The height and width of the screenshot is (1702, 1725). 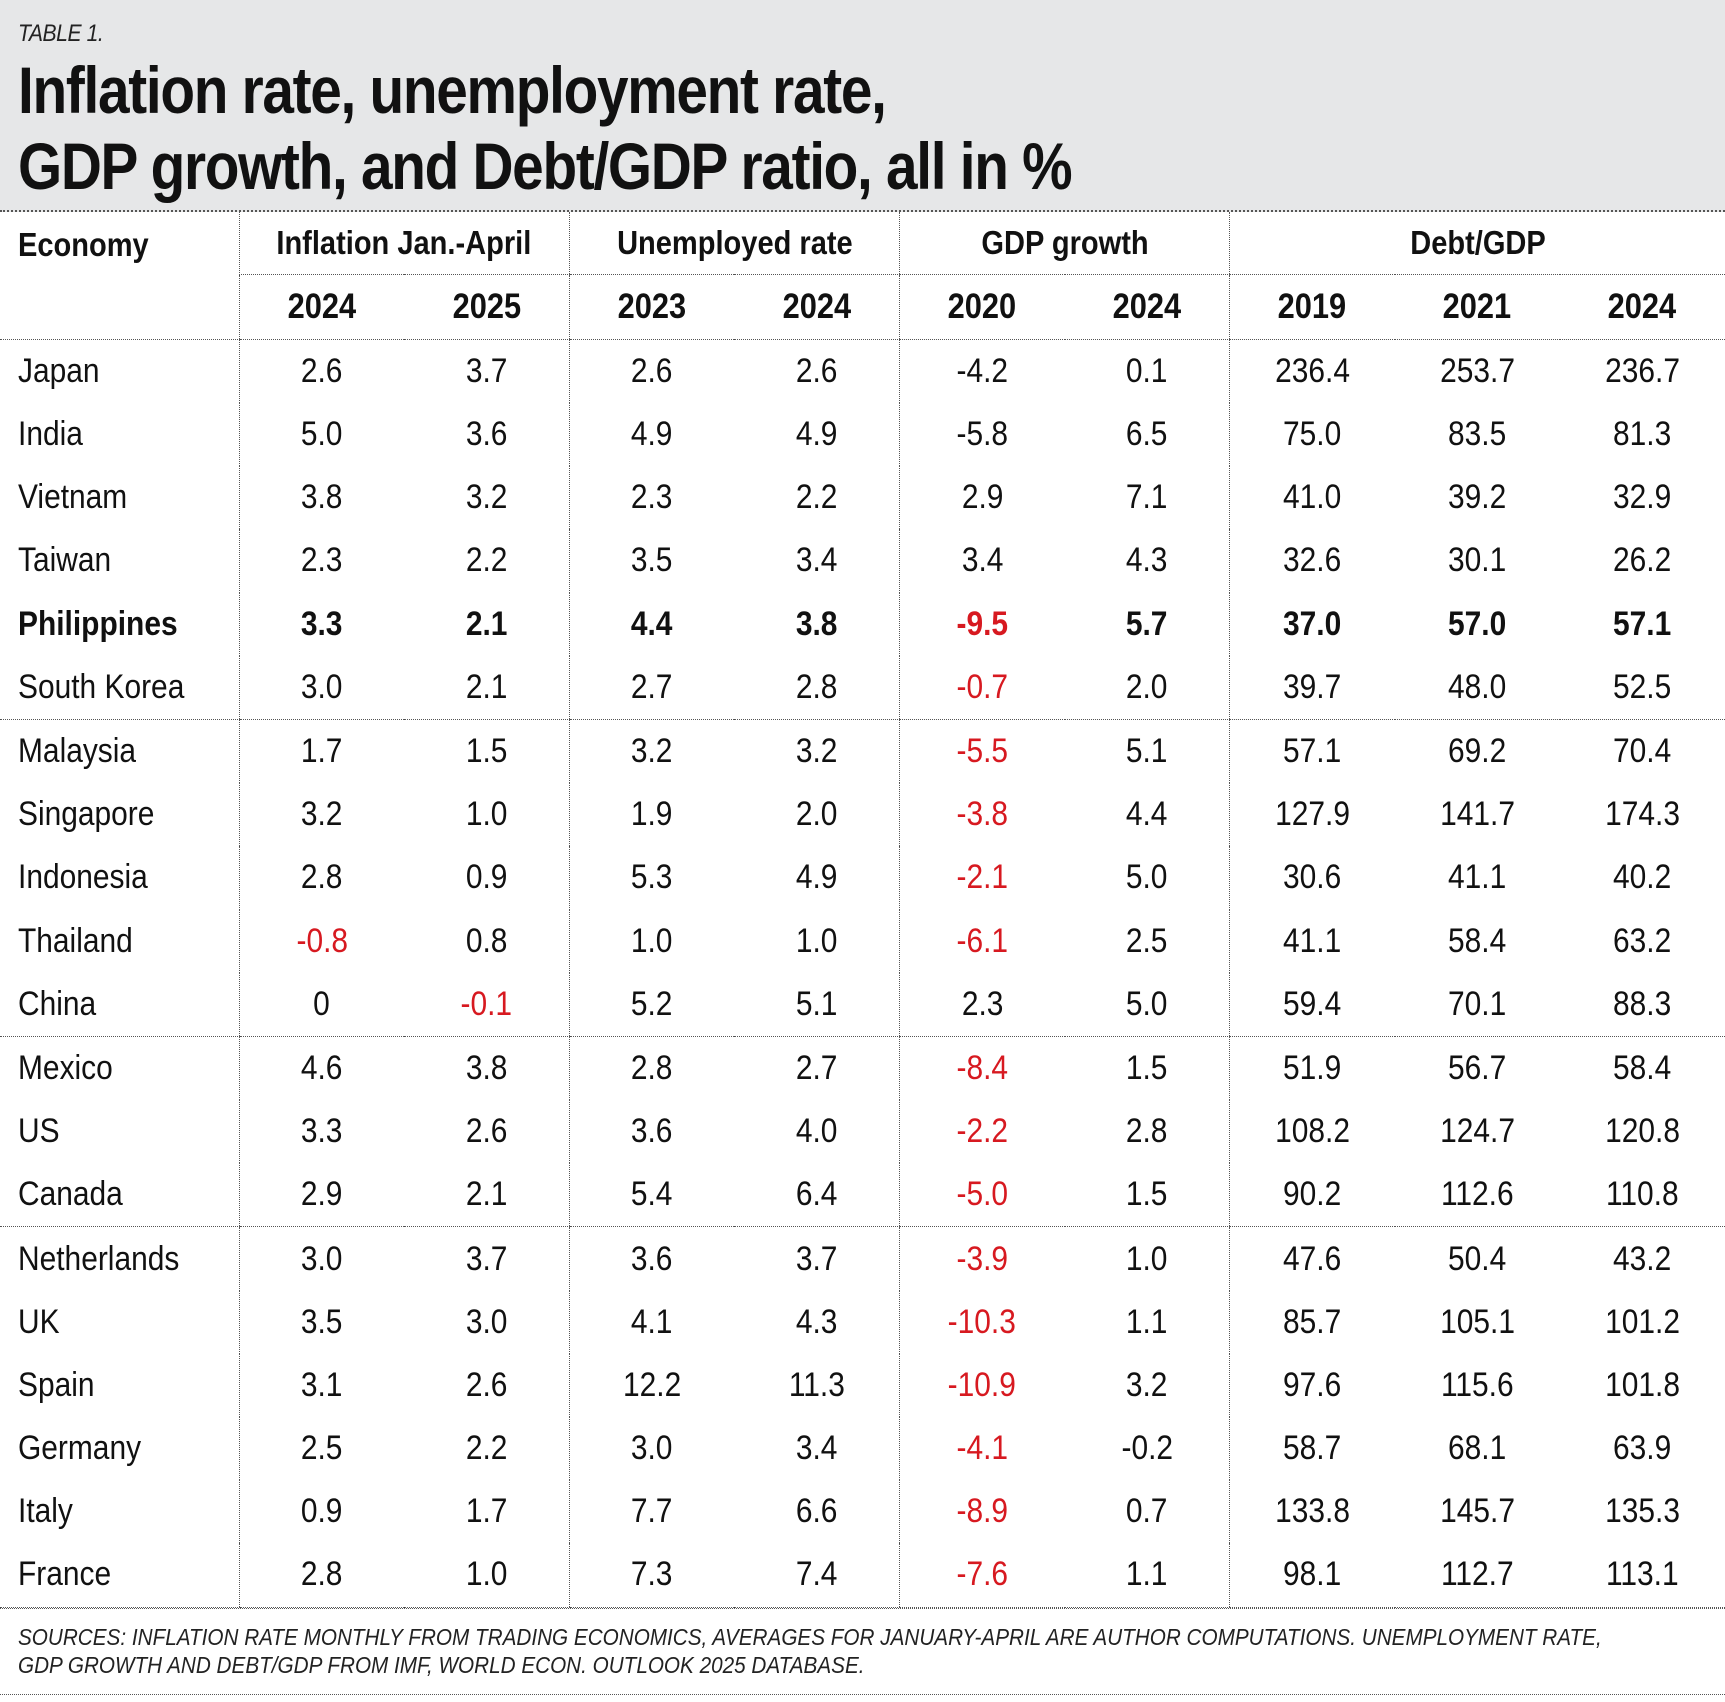 I want to click on economy-name: Canada, so click(x=120, y=1195).